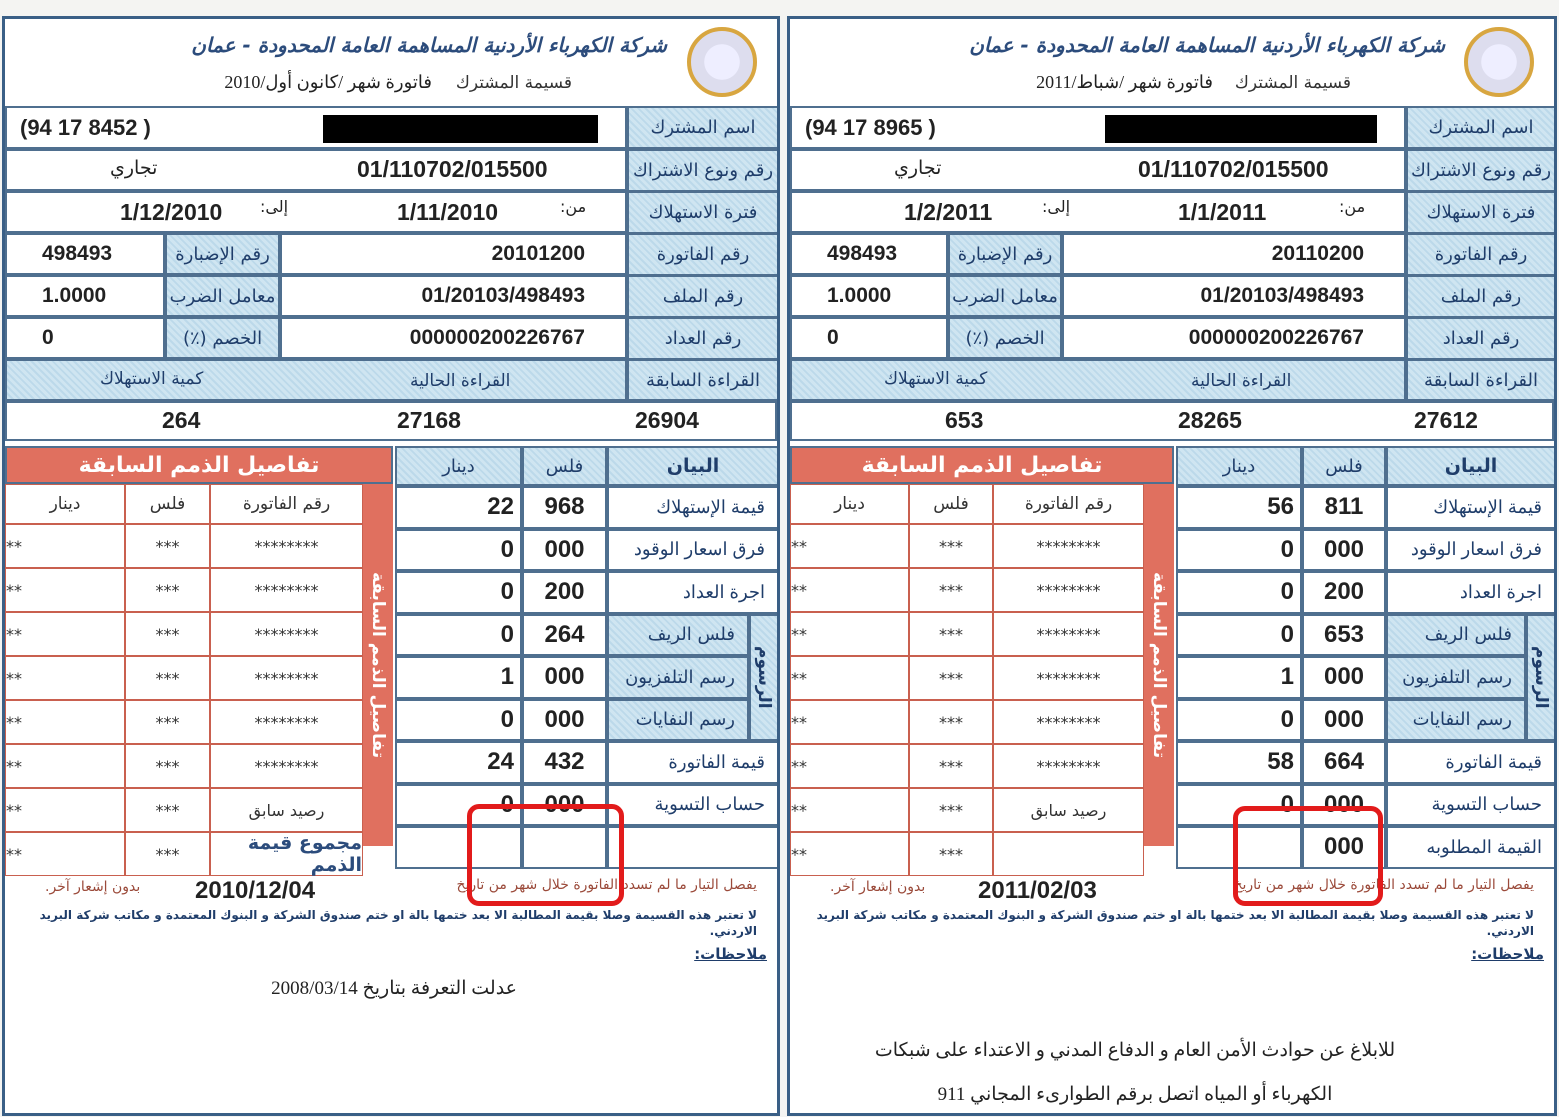 The height and width of the screenshot is (1117, 1559). Describe the element at coordinates (1098, 212) in the screenshot. I see `period-row` at that location.